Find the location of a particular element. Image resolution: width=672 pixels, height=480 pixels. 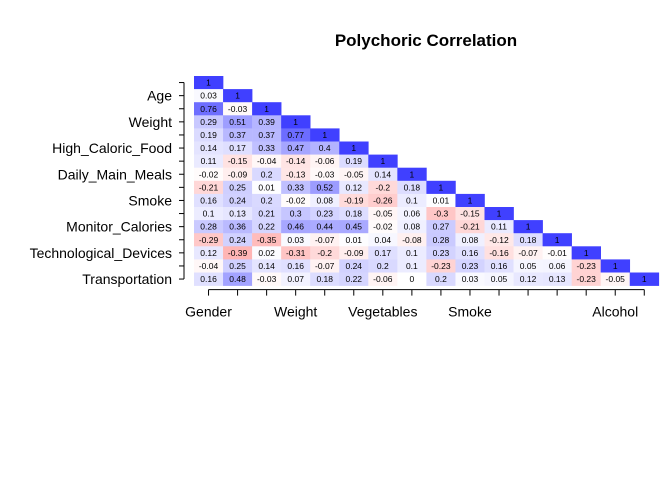

cell-value-label: 0.28 is located at coordinates (208, 227).